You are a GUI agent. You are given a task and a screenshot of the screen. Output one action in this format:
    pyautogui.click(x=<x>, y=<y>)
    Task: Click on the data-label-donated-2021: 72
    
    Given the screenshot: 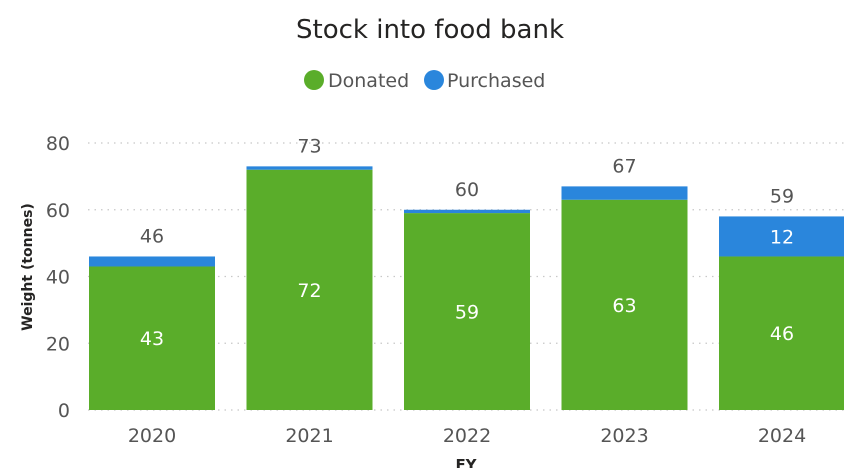 What is the action you would take?
    pyautogui.click(x=309, y=291)
    